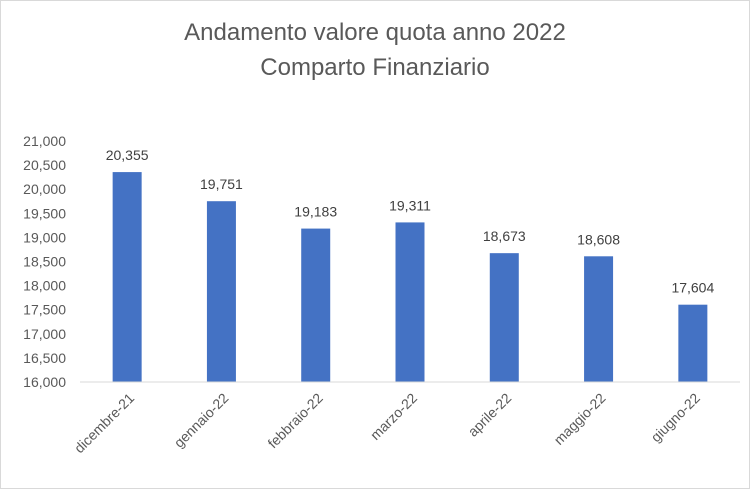  I want to click on y-tick-label: 21,000, so click(44, 141).